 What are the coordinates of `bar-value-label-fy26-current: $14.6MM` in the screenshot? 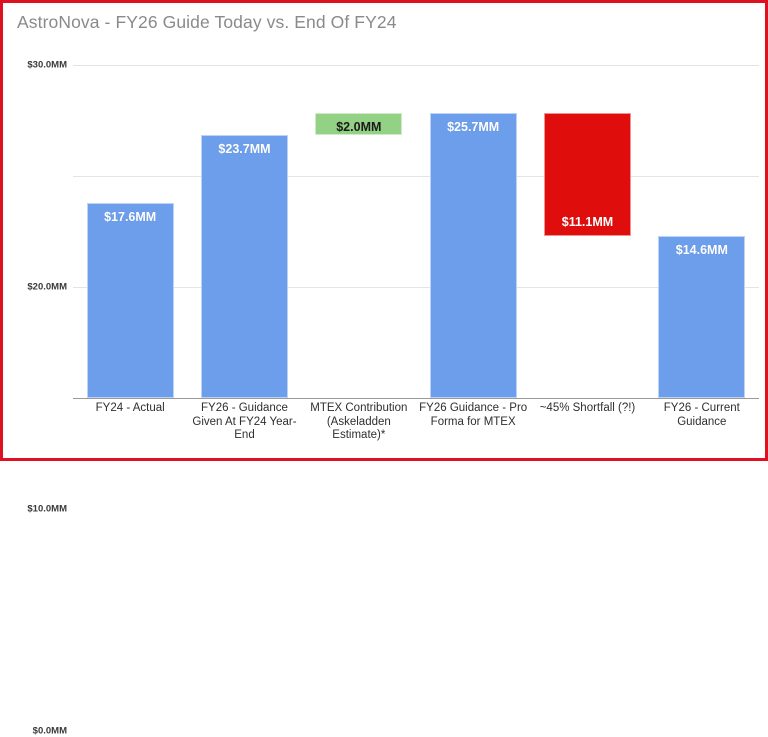 It's located at (701, 249).